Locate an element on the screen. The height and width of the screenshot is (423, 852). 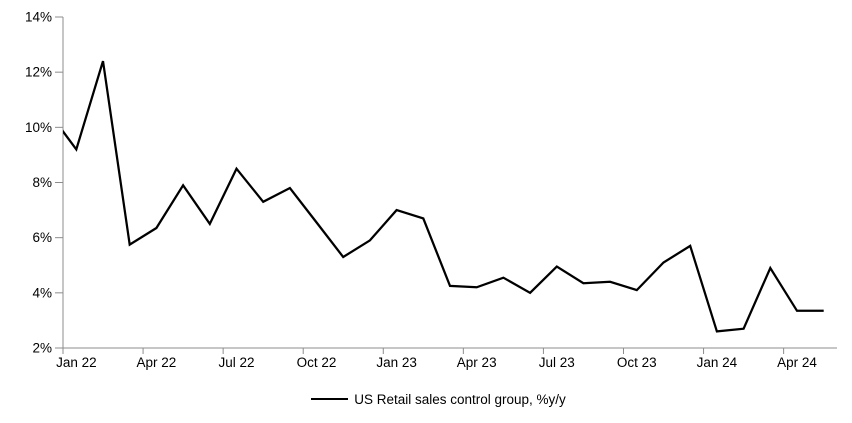
x-tick-label: Jan 22 is located at coordinates (76, 362).